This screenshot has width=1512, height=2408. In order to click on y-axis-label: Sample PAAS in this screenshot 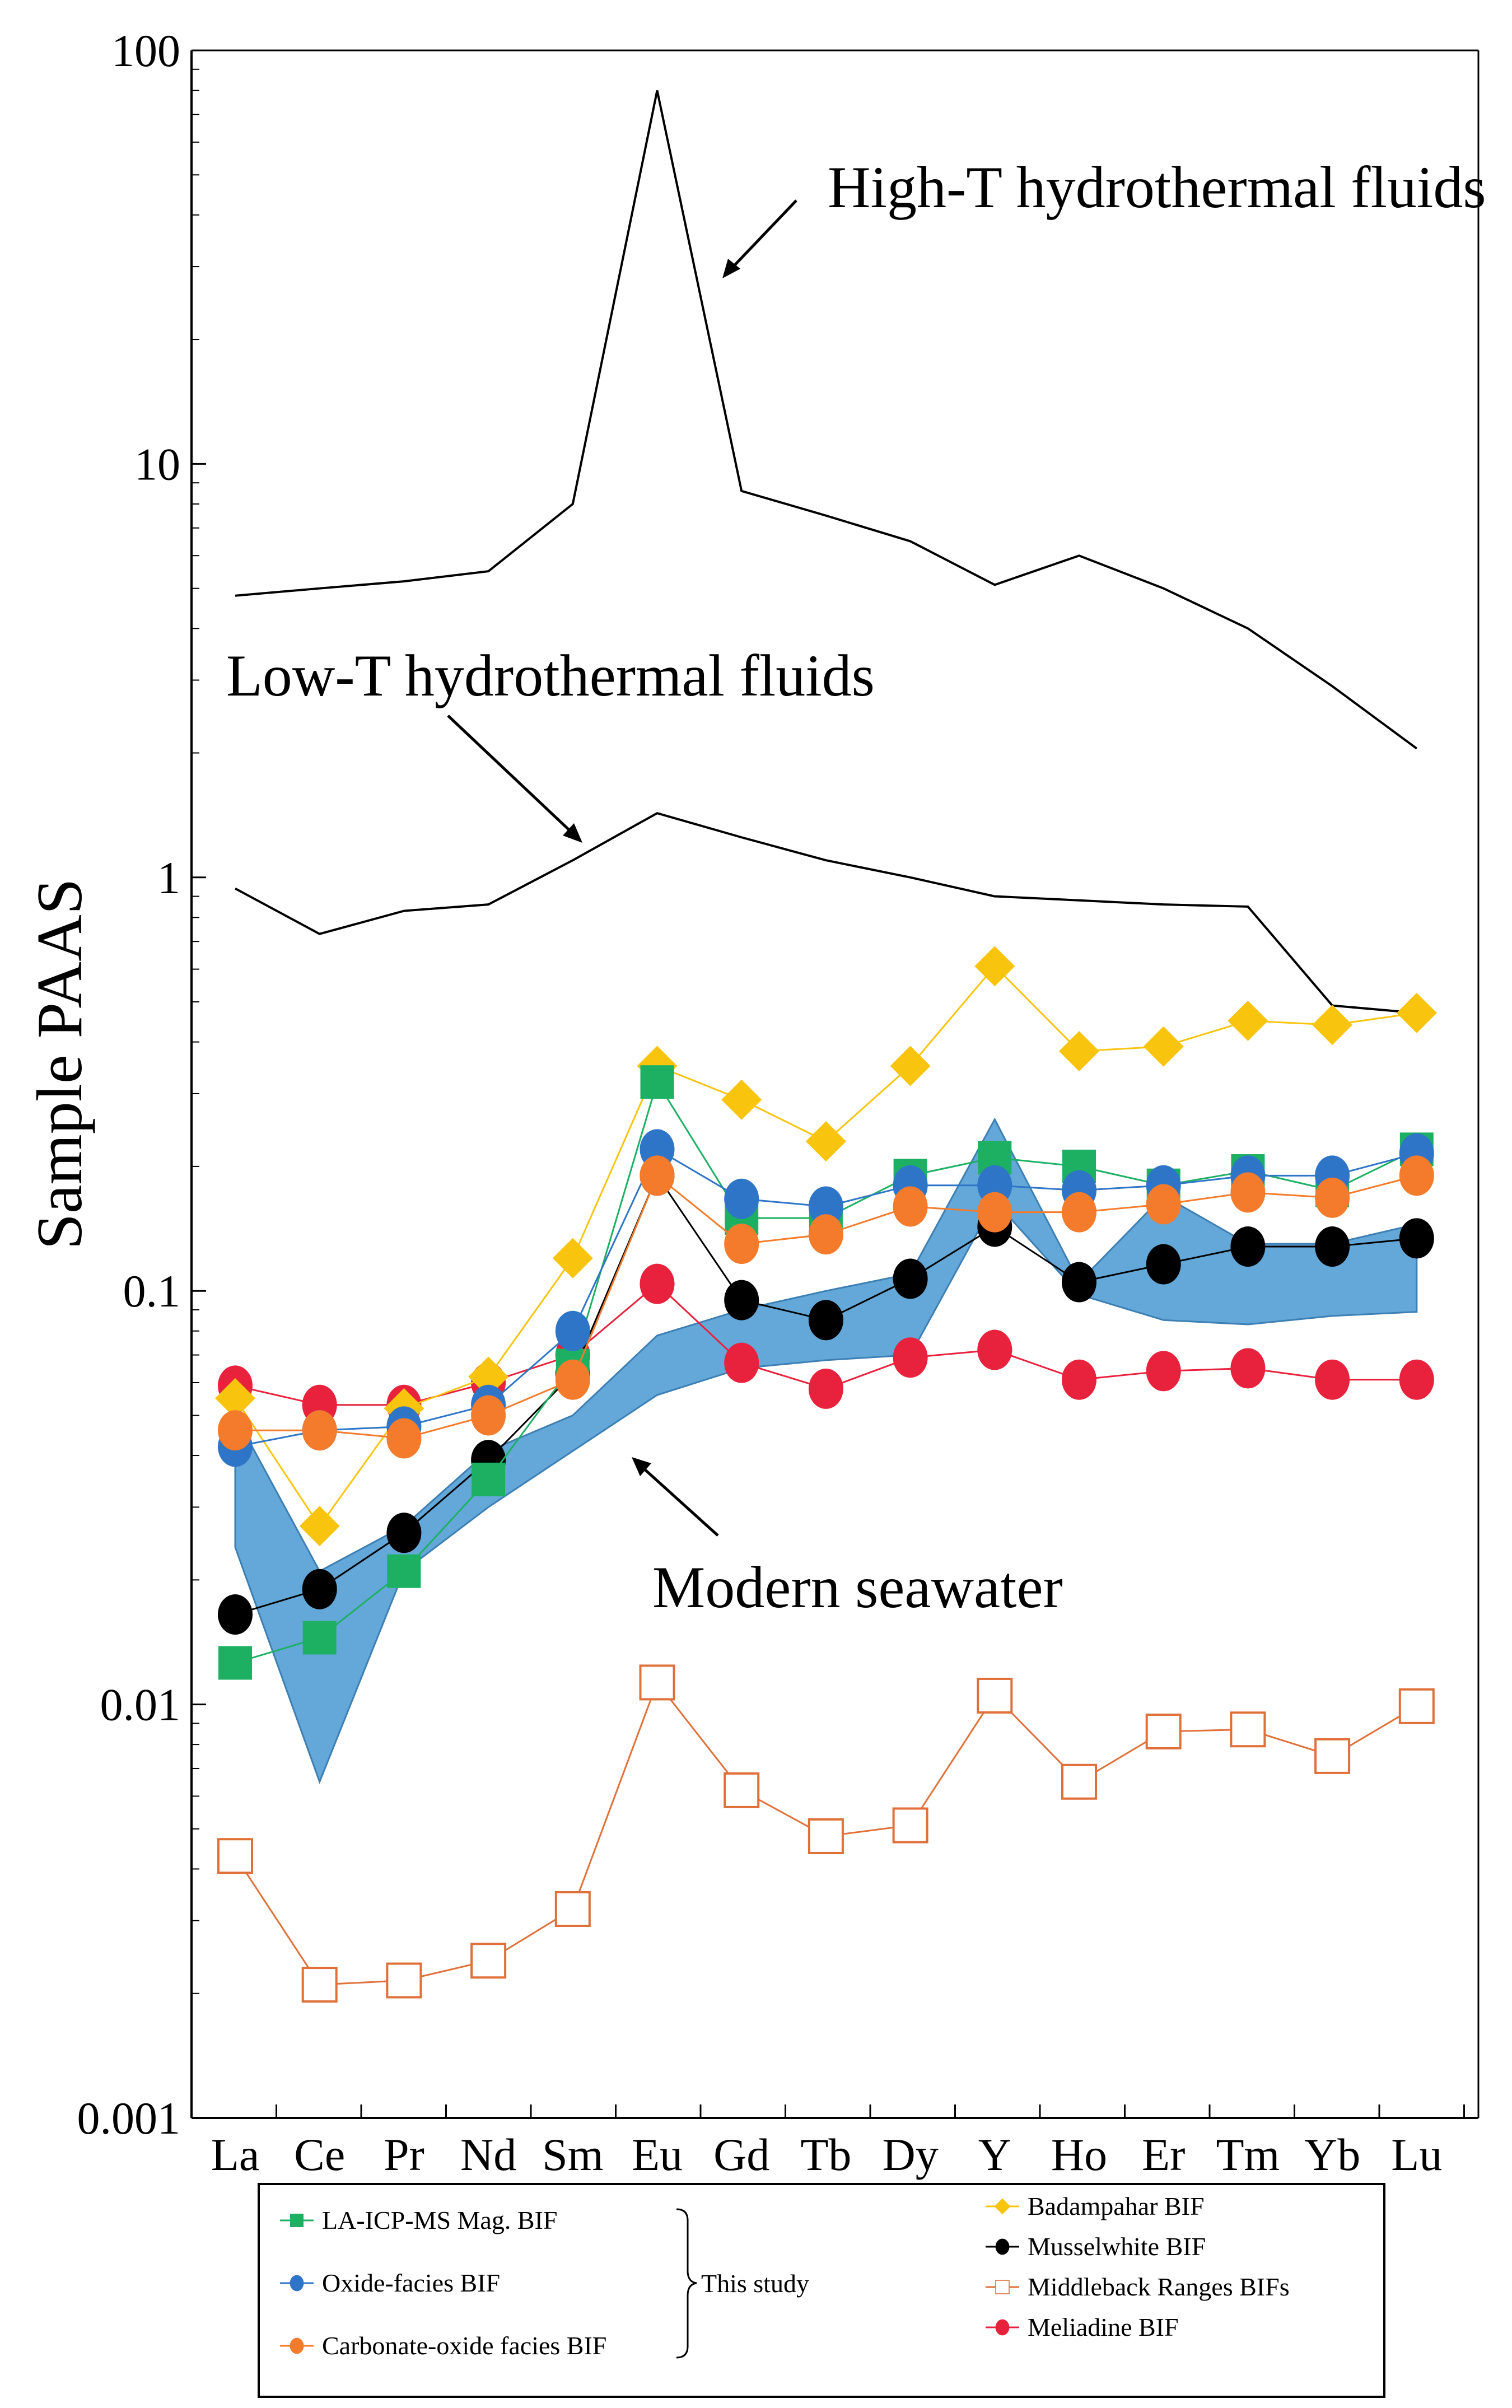, I will do `click(60, 1065)`.